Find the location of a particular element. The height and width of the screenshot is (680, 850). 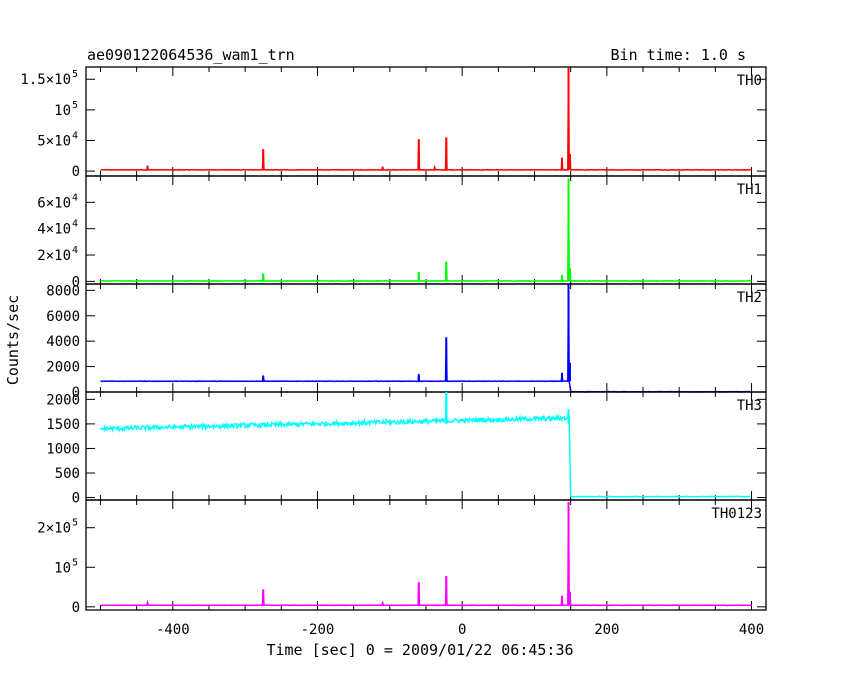

y-tick-label: 5×10 is located at coordinates (54, 141).